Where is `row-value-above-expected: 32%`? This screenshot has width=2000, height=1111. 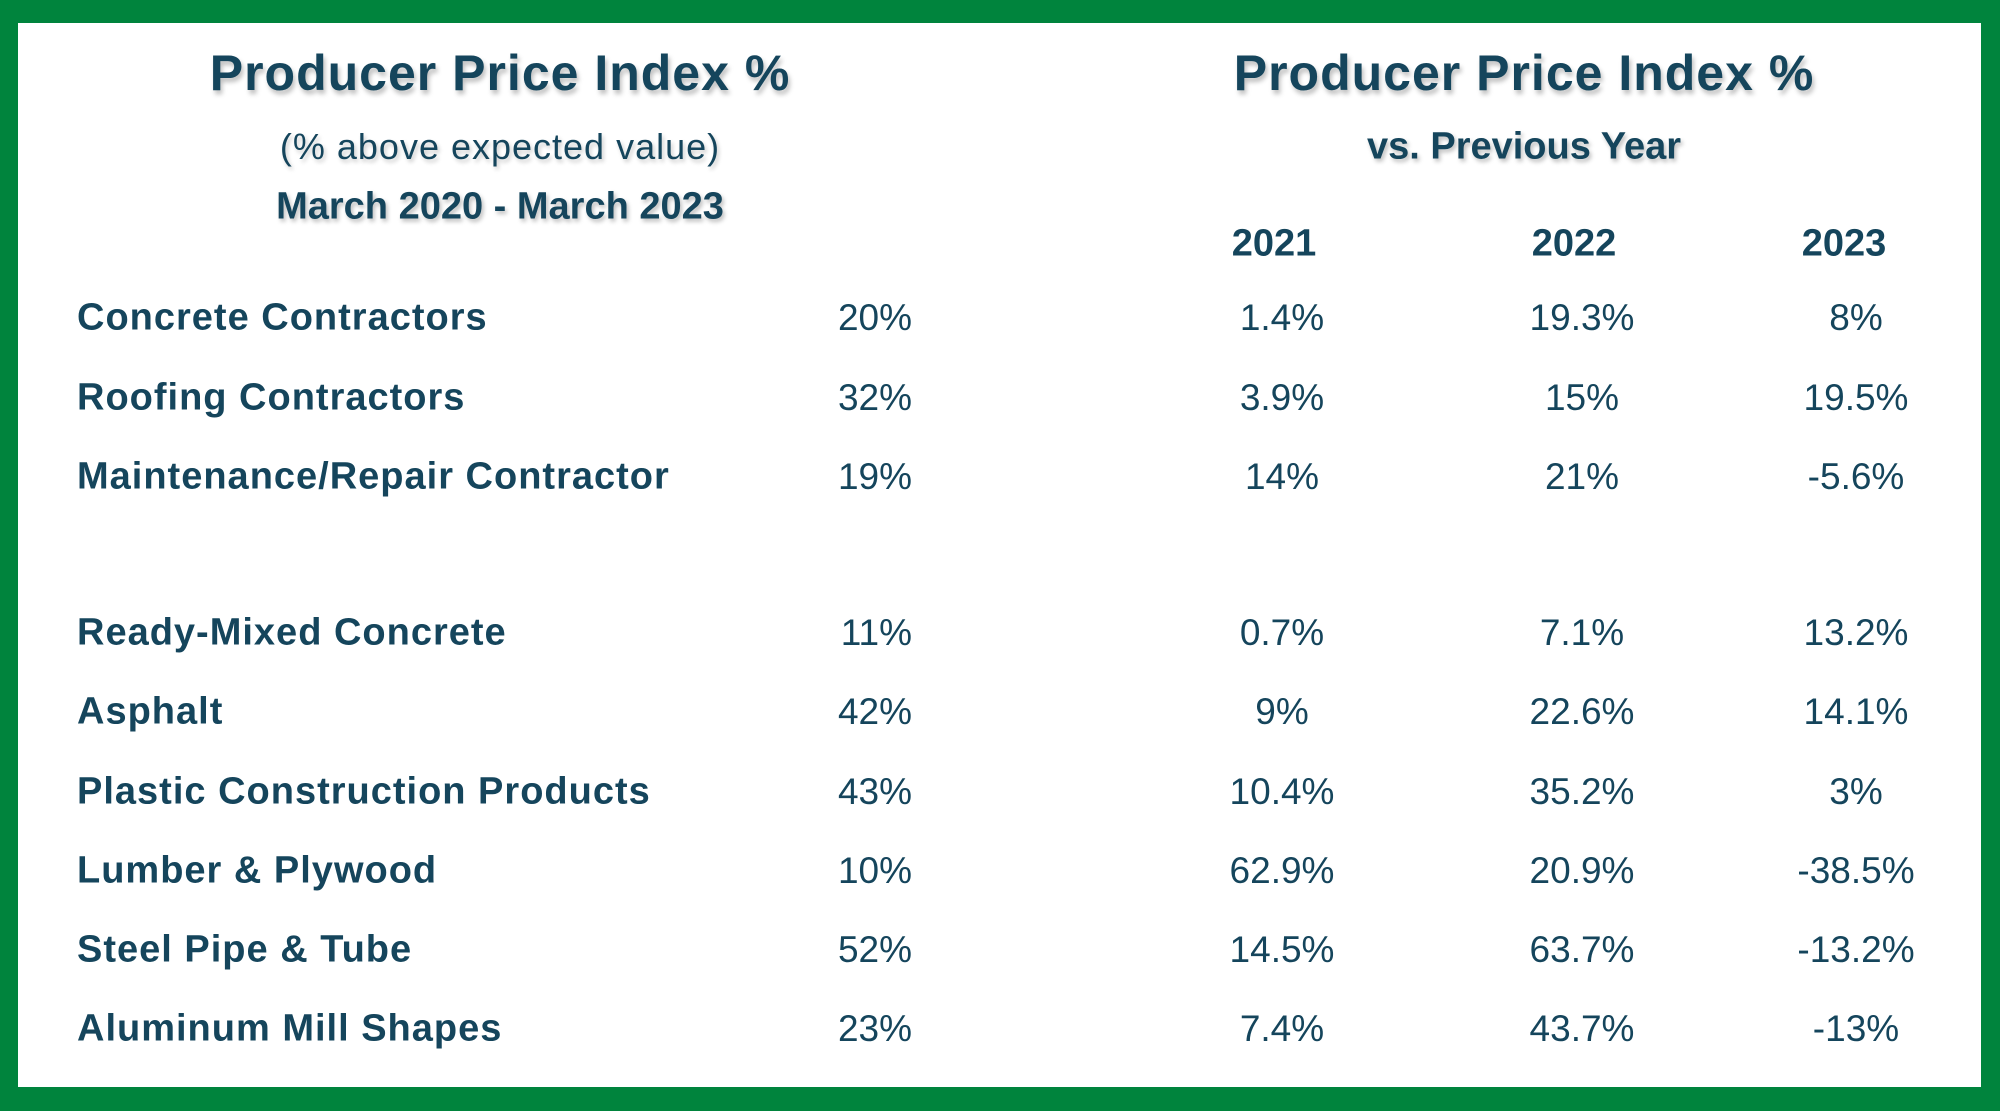 row-value-above-expected: 32% is located at coordinates (874, 397).